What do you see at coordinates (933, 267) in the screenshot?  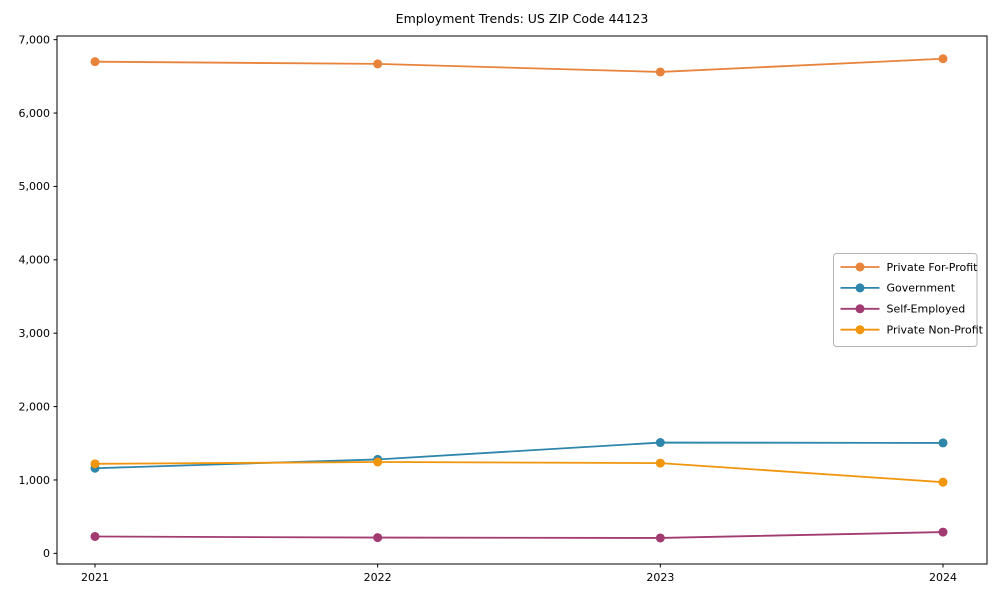 I see `legend-label: Private For-Profit` at bounding box center [933, 267].